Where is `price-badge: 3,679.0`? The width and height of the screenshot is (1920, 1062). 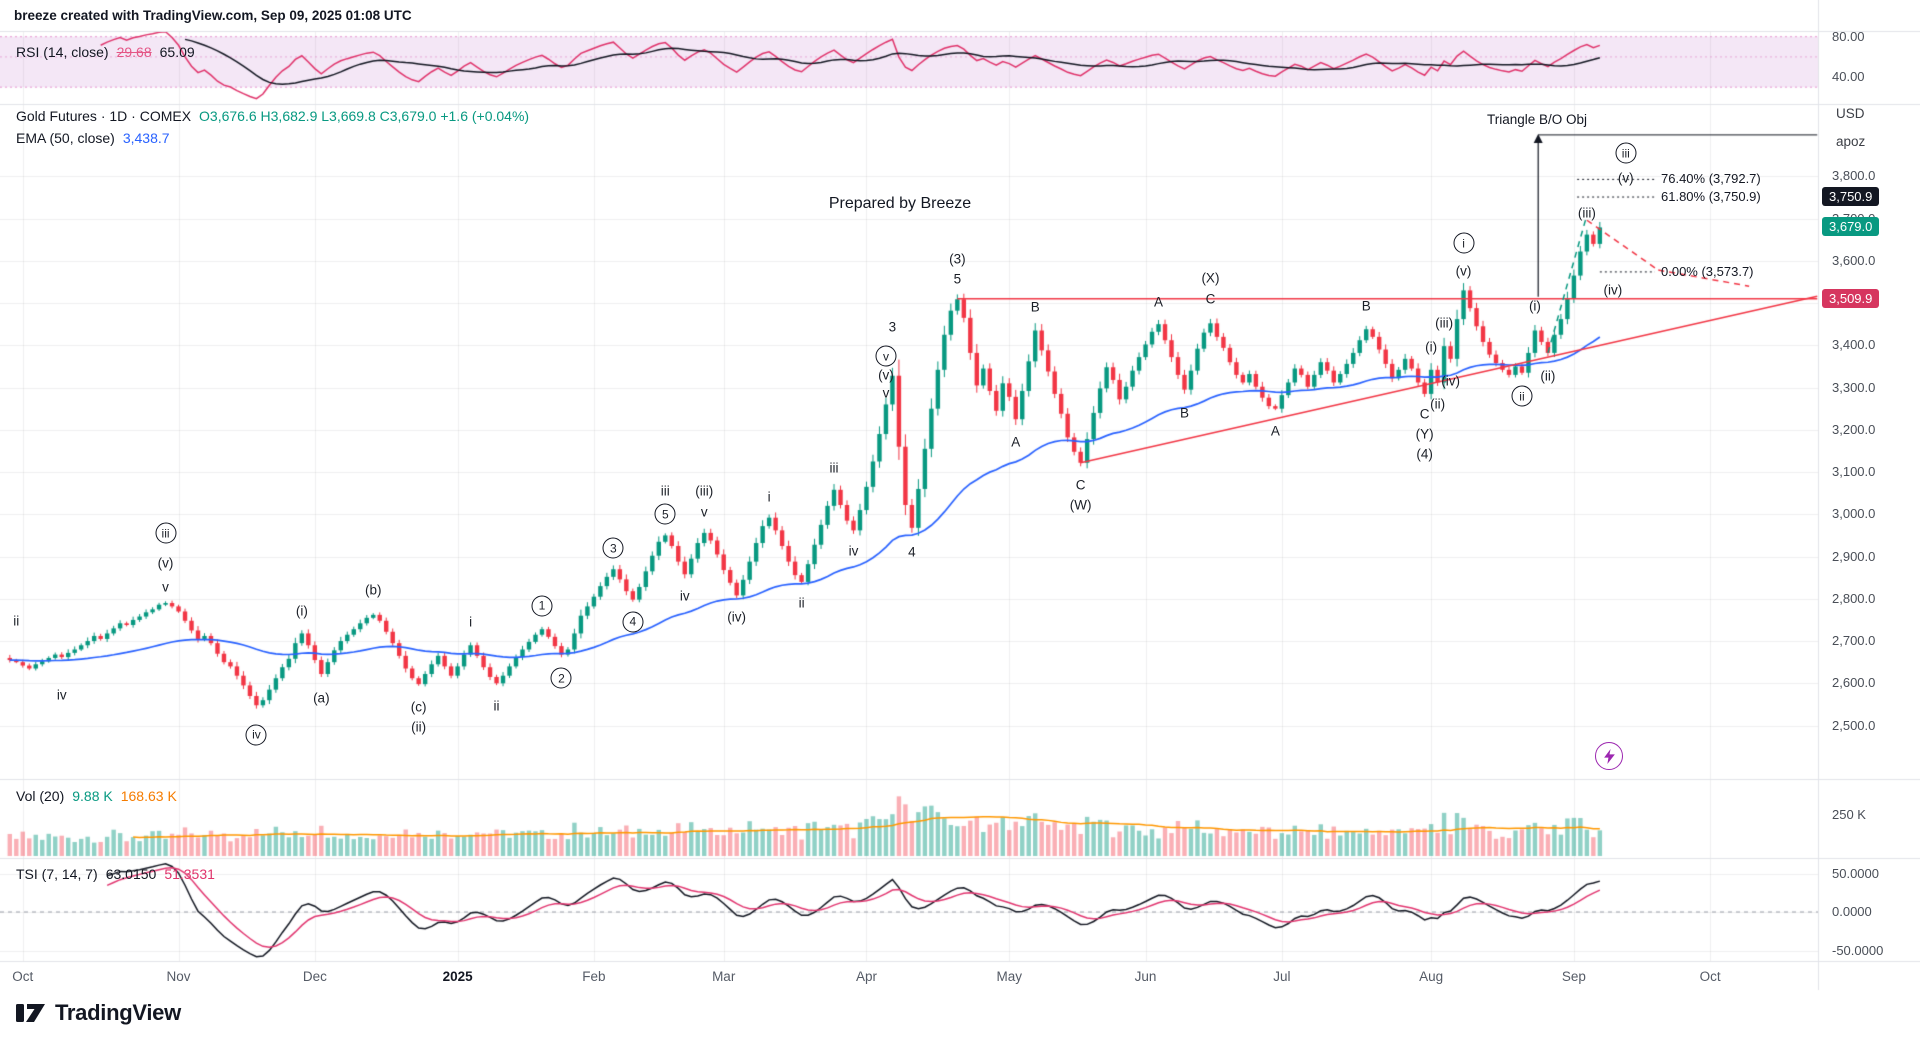
price-badge: 3,679.0 is located at coordinates (1851, 227).